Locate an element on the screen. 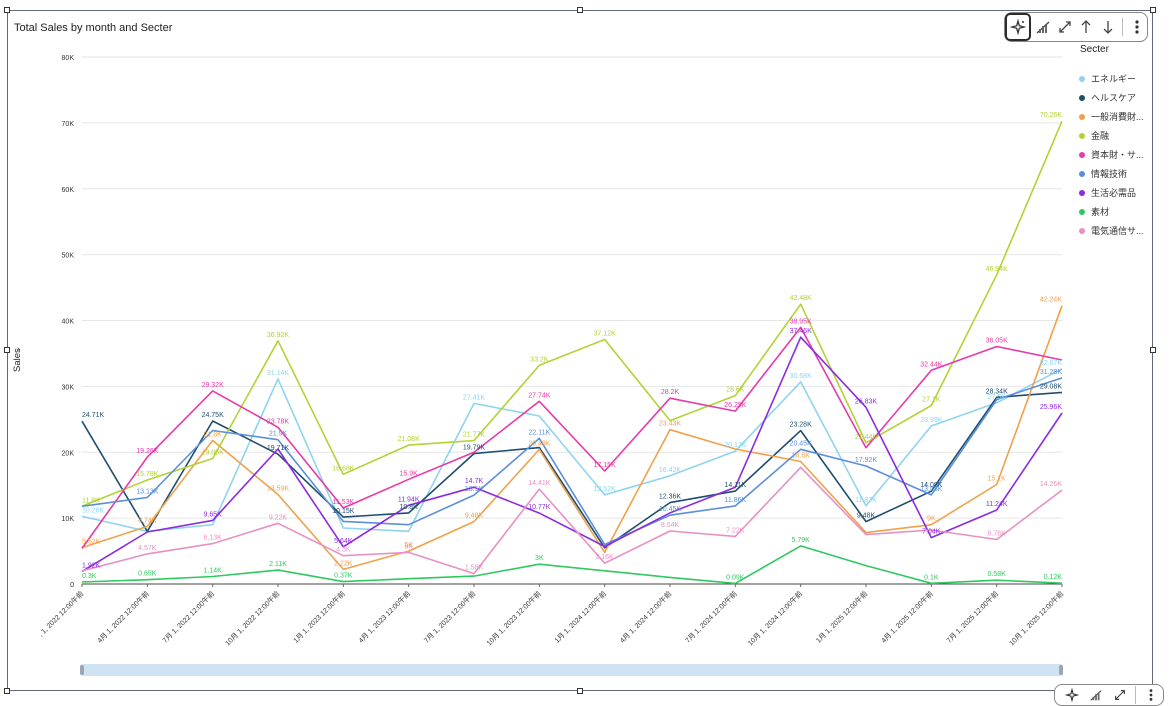 This screenshot has width=1170, height=706. legend-label: エネルギー is located at coordinates (1114, 79).